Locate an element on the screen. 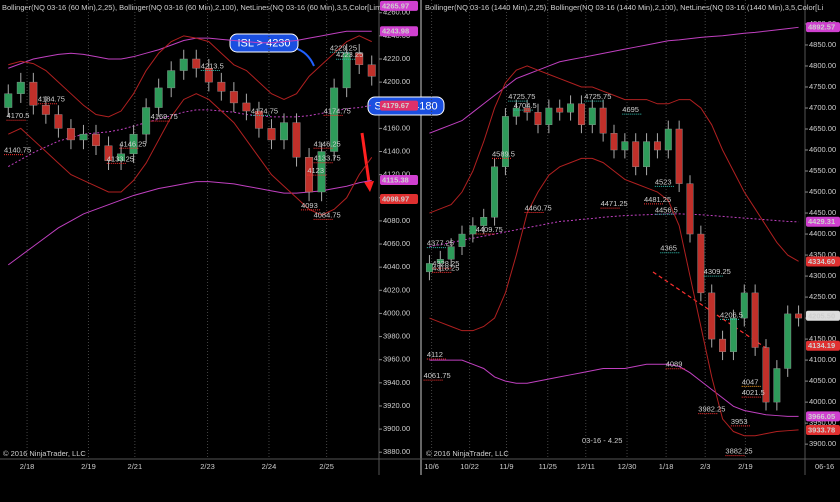 Image resolution: width=840 pixels, height=502 pixels. arrow-head is located at coordinates (369, 186).